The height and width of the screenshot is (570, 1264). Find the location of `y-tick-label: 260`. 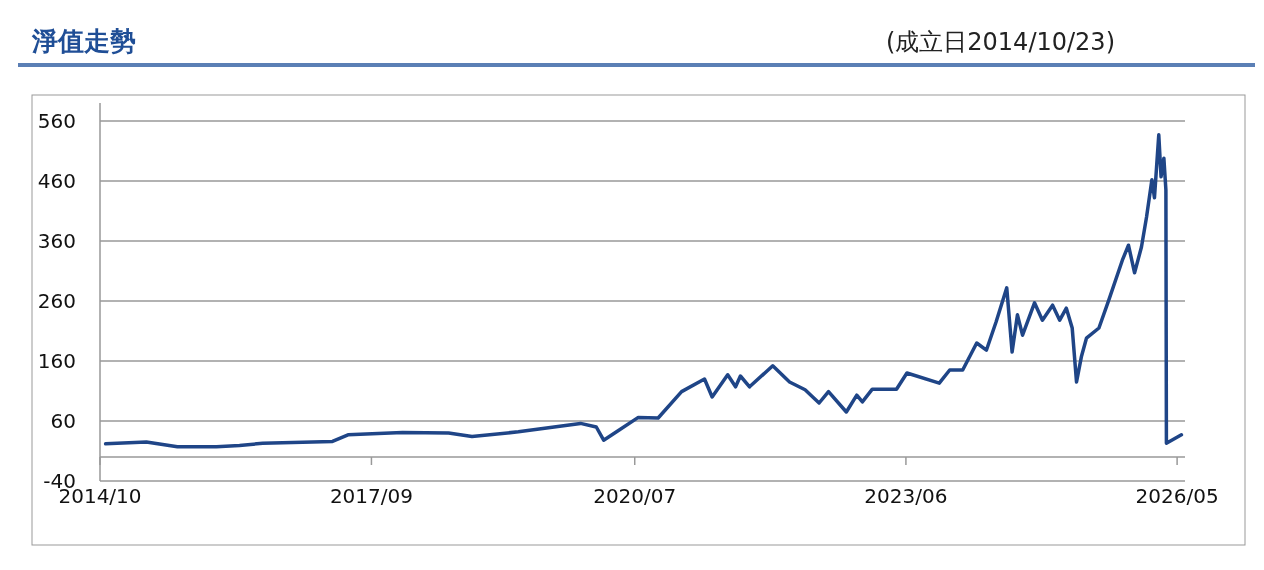

y-tick-label: 260 is located at coordinates (56, 301).